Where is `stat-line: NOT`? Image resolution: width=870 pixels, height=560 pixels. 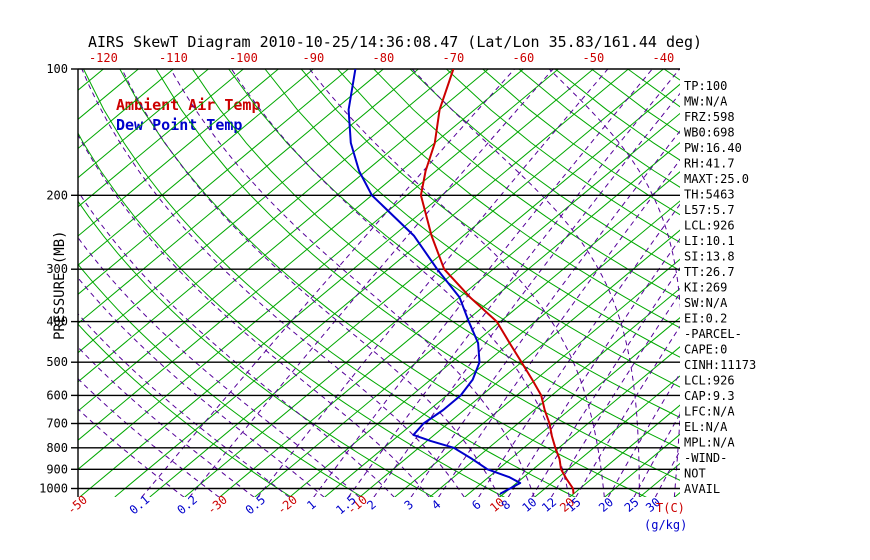 stat-line: NOT is located at coordinates (695, 474).